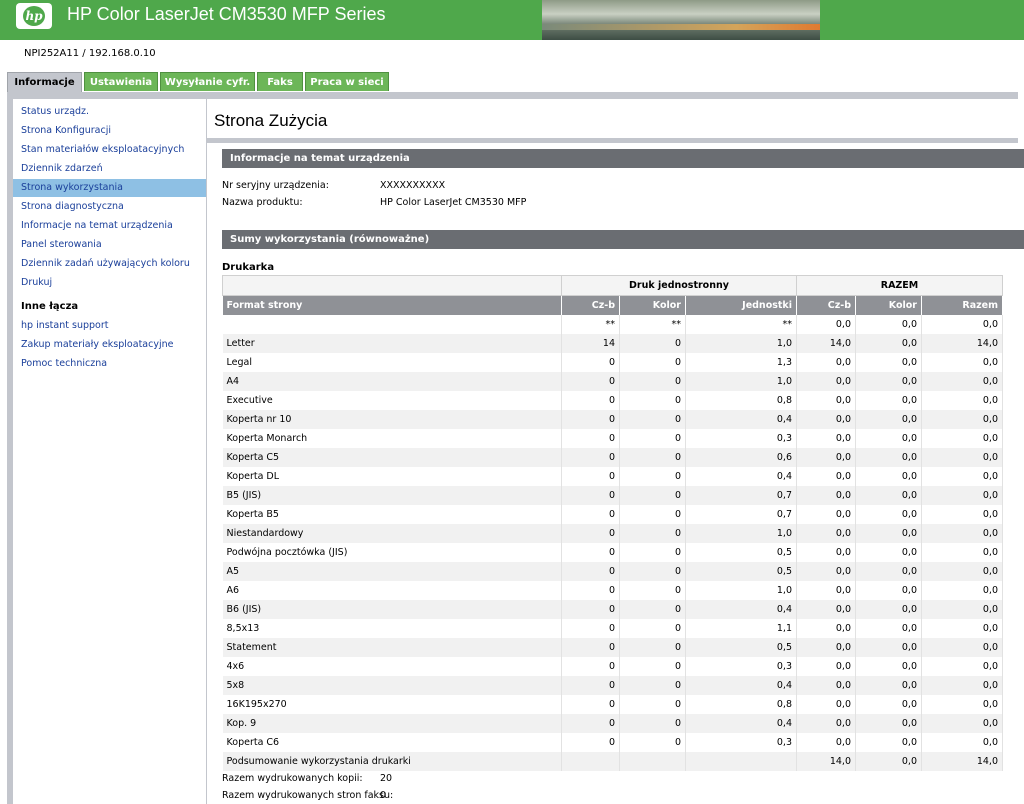  What do you see at coordinates (612, 343) in the screenshot?
I see `table-row: Letter 14 0 1,0 14,0 0,0 14,0` at bounding box center [612, 343].